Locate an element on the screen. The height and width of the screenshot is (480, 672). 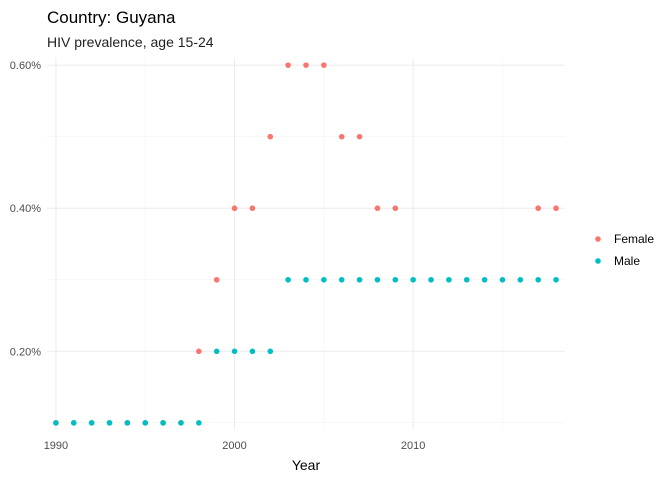
x-tick-label: 2000 is located at coordinates (234, 446).